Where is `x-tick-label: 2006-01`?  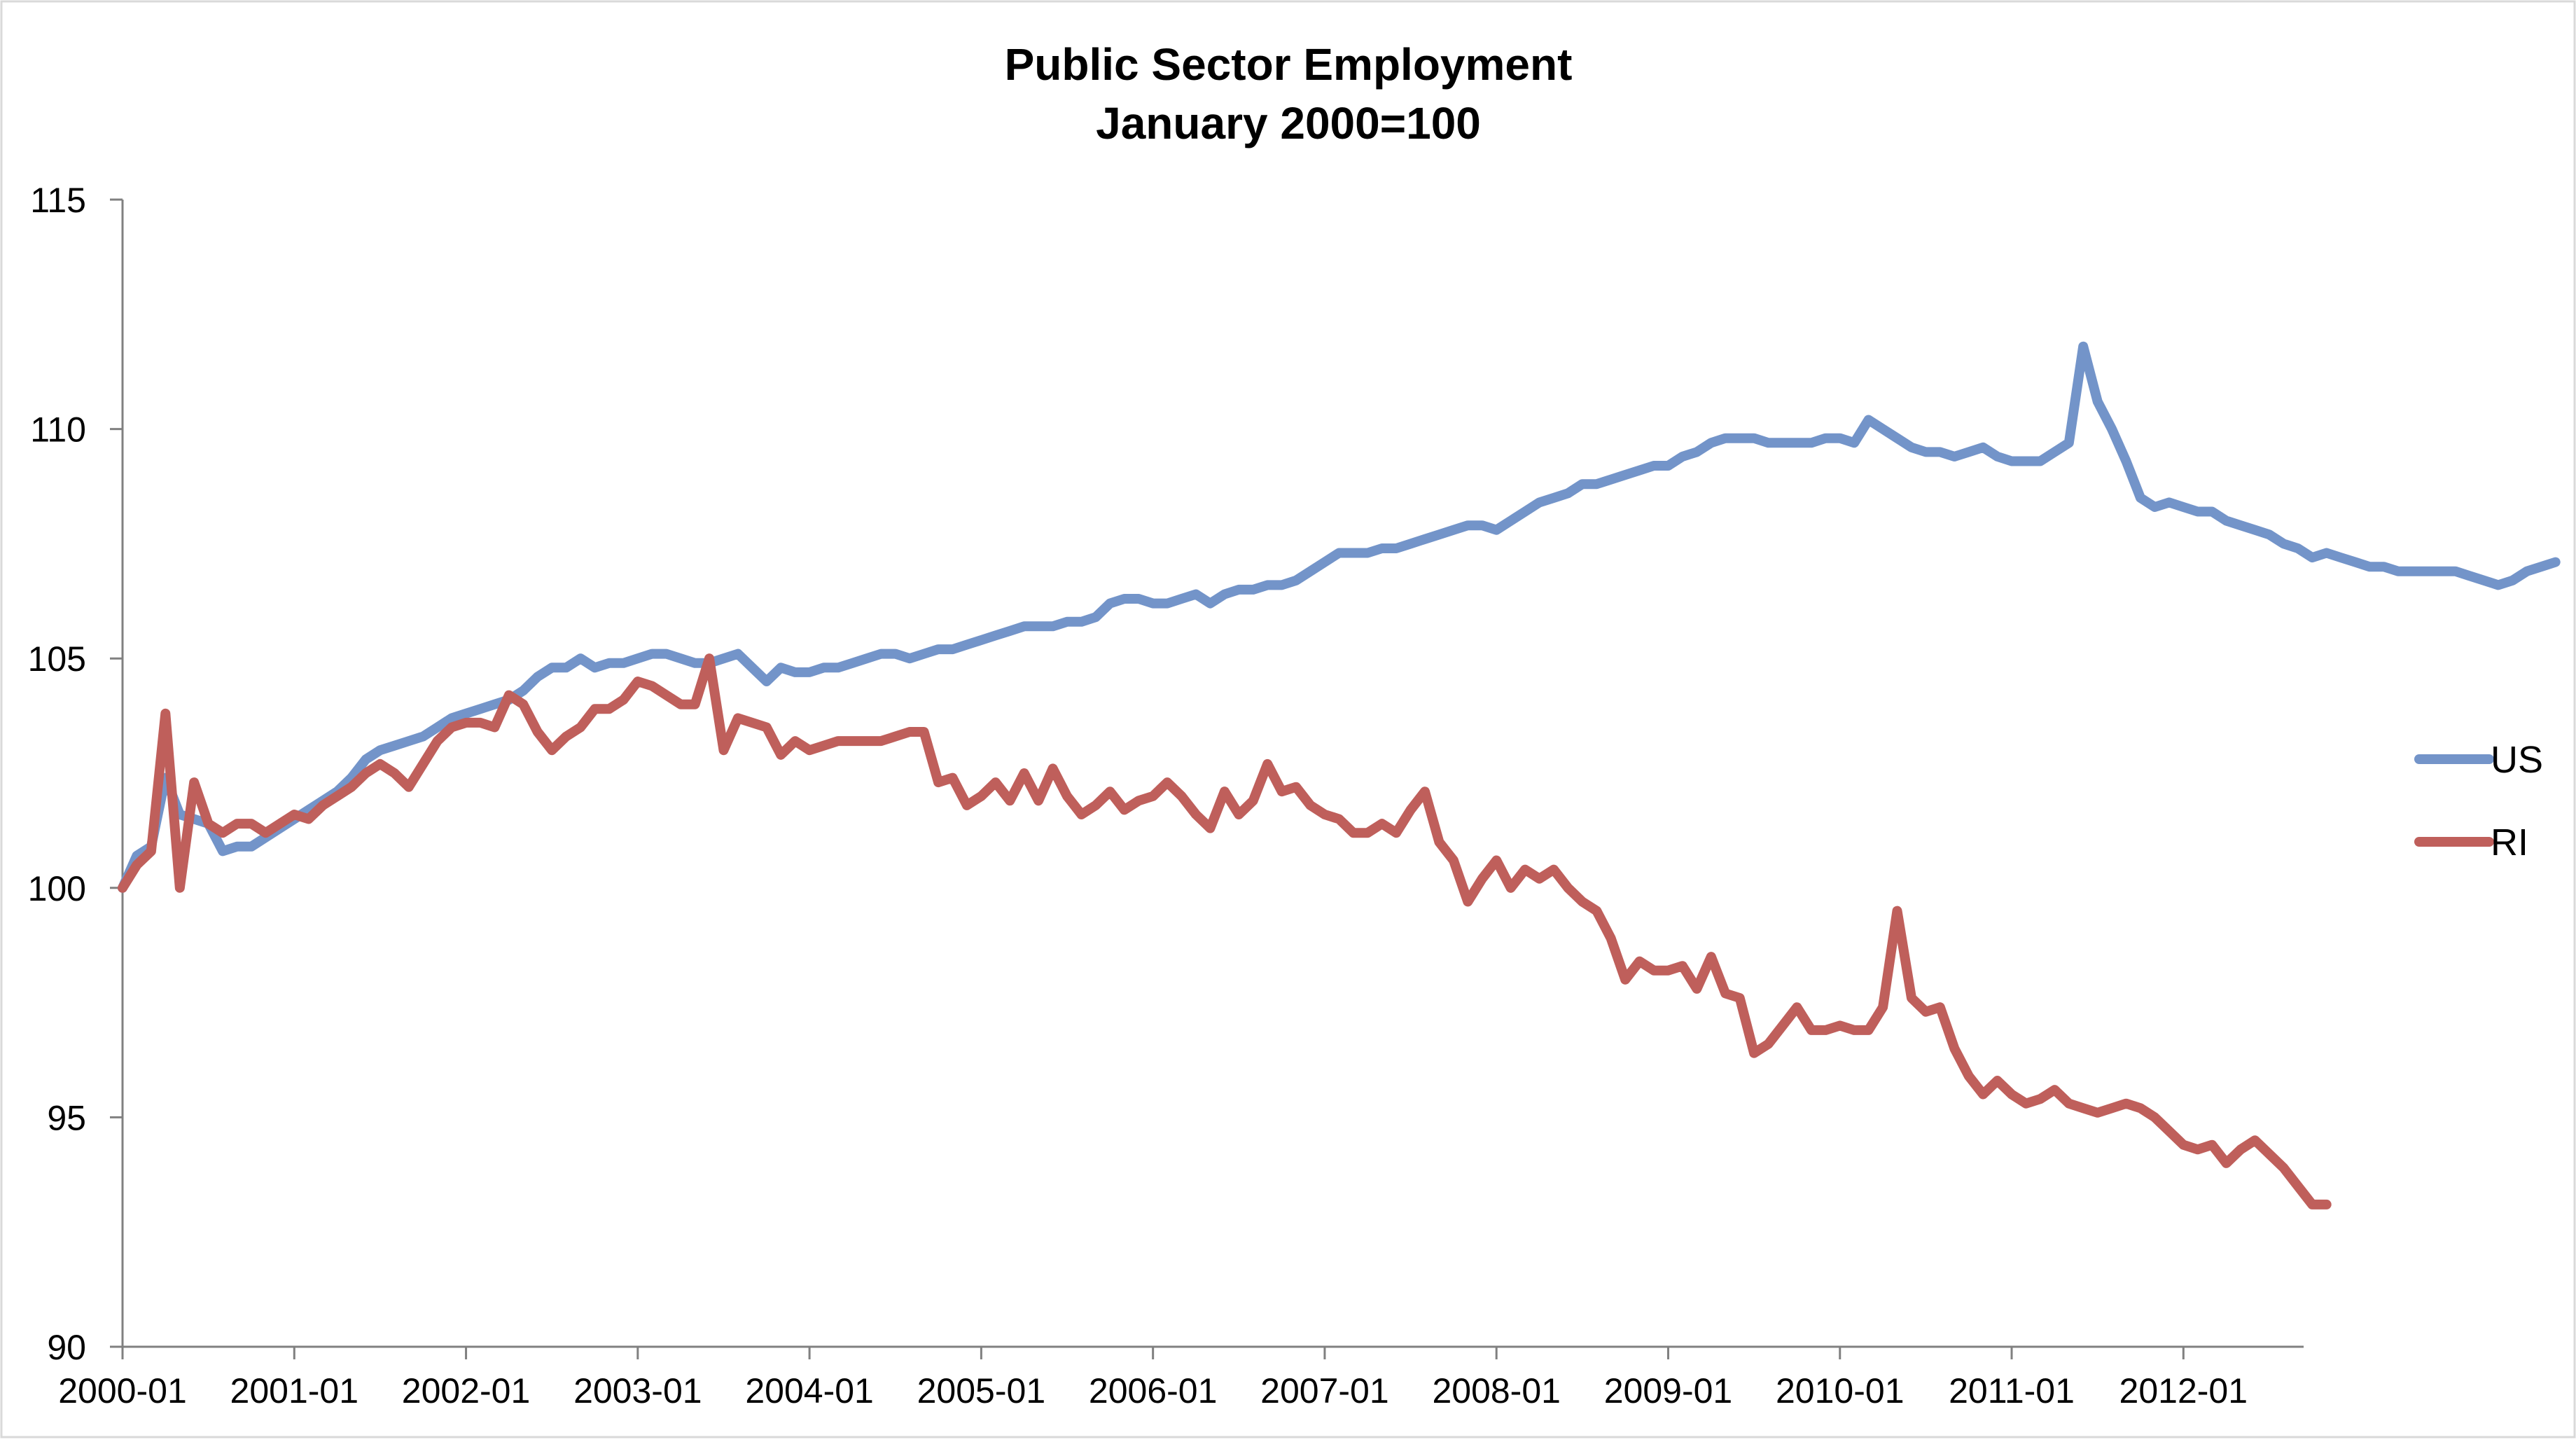
x-tick-label: 2006-01 is located at coordinates (1153, 1390).